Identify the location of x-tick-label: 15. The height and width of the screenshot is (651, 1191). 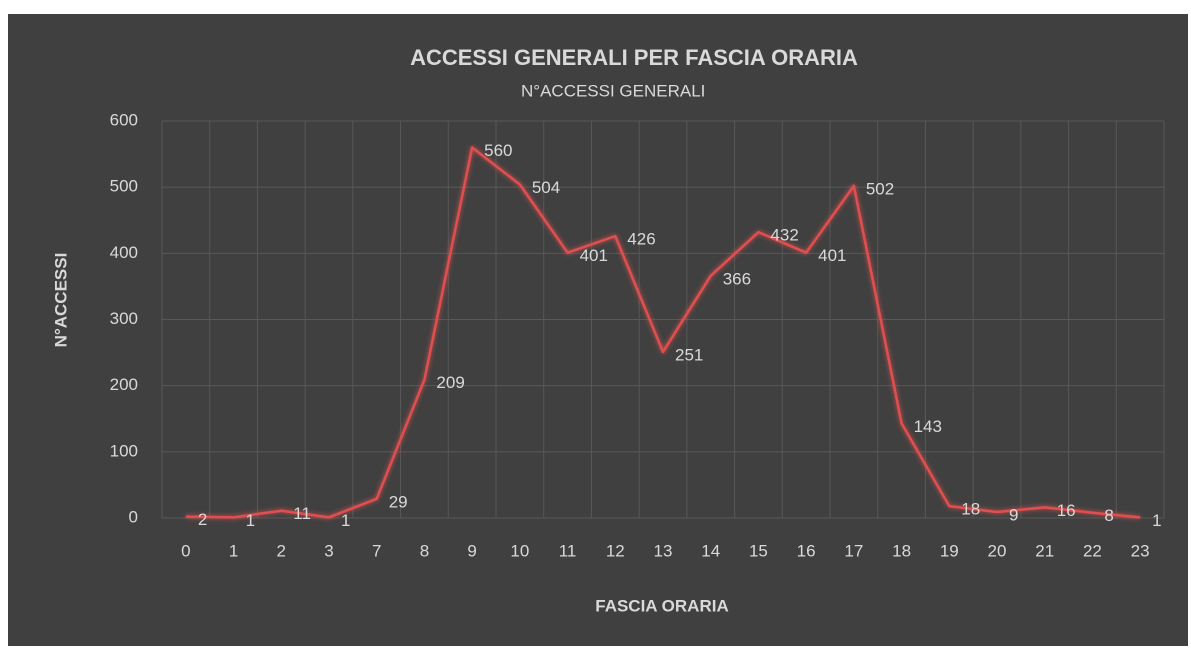
(758, 550).